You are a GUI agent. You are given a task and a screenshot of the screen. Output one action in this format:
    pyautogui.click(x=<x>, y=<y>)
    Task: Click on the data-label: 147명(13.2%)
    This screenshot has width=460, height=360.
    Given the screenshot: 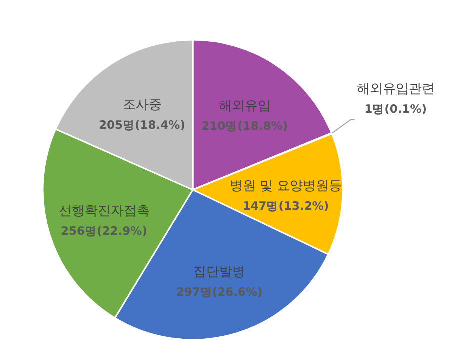 What is the action you would take?
    pyautogui.click(x=286, y=205)
    